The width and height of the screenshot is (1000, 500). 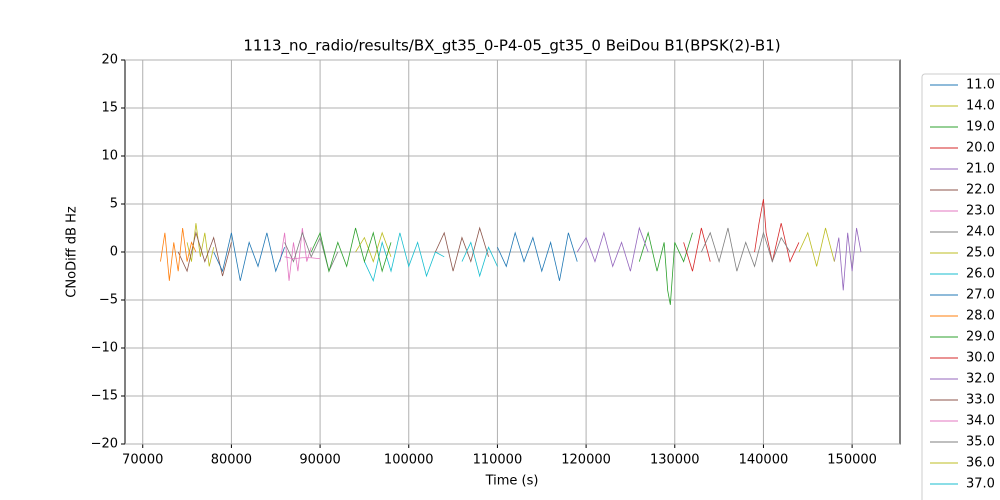 I want to click on y-tick-label: −5, so click(x=108, y=300).